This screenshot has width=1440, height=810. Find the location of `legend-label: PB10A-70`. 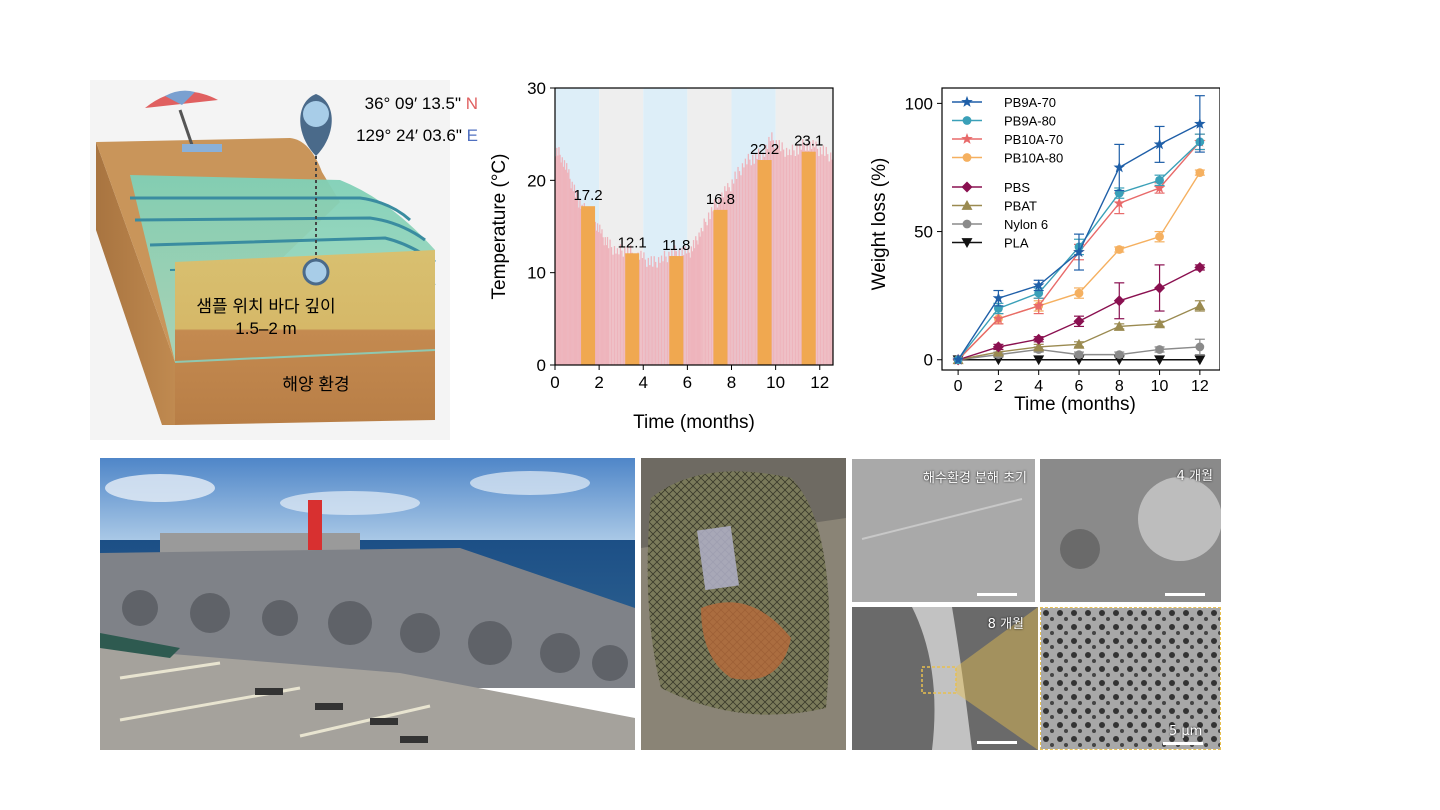

legend-label: PB10A-70 is located at coordinates (1033, 139).